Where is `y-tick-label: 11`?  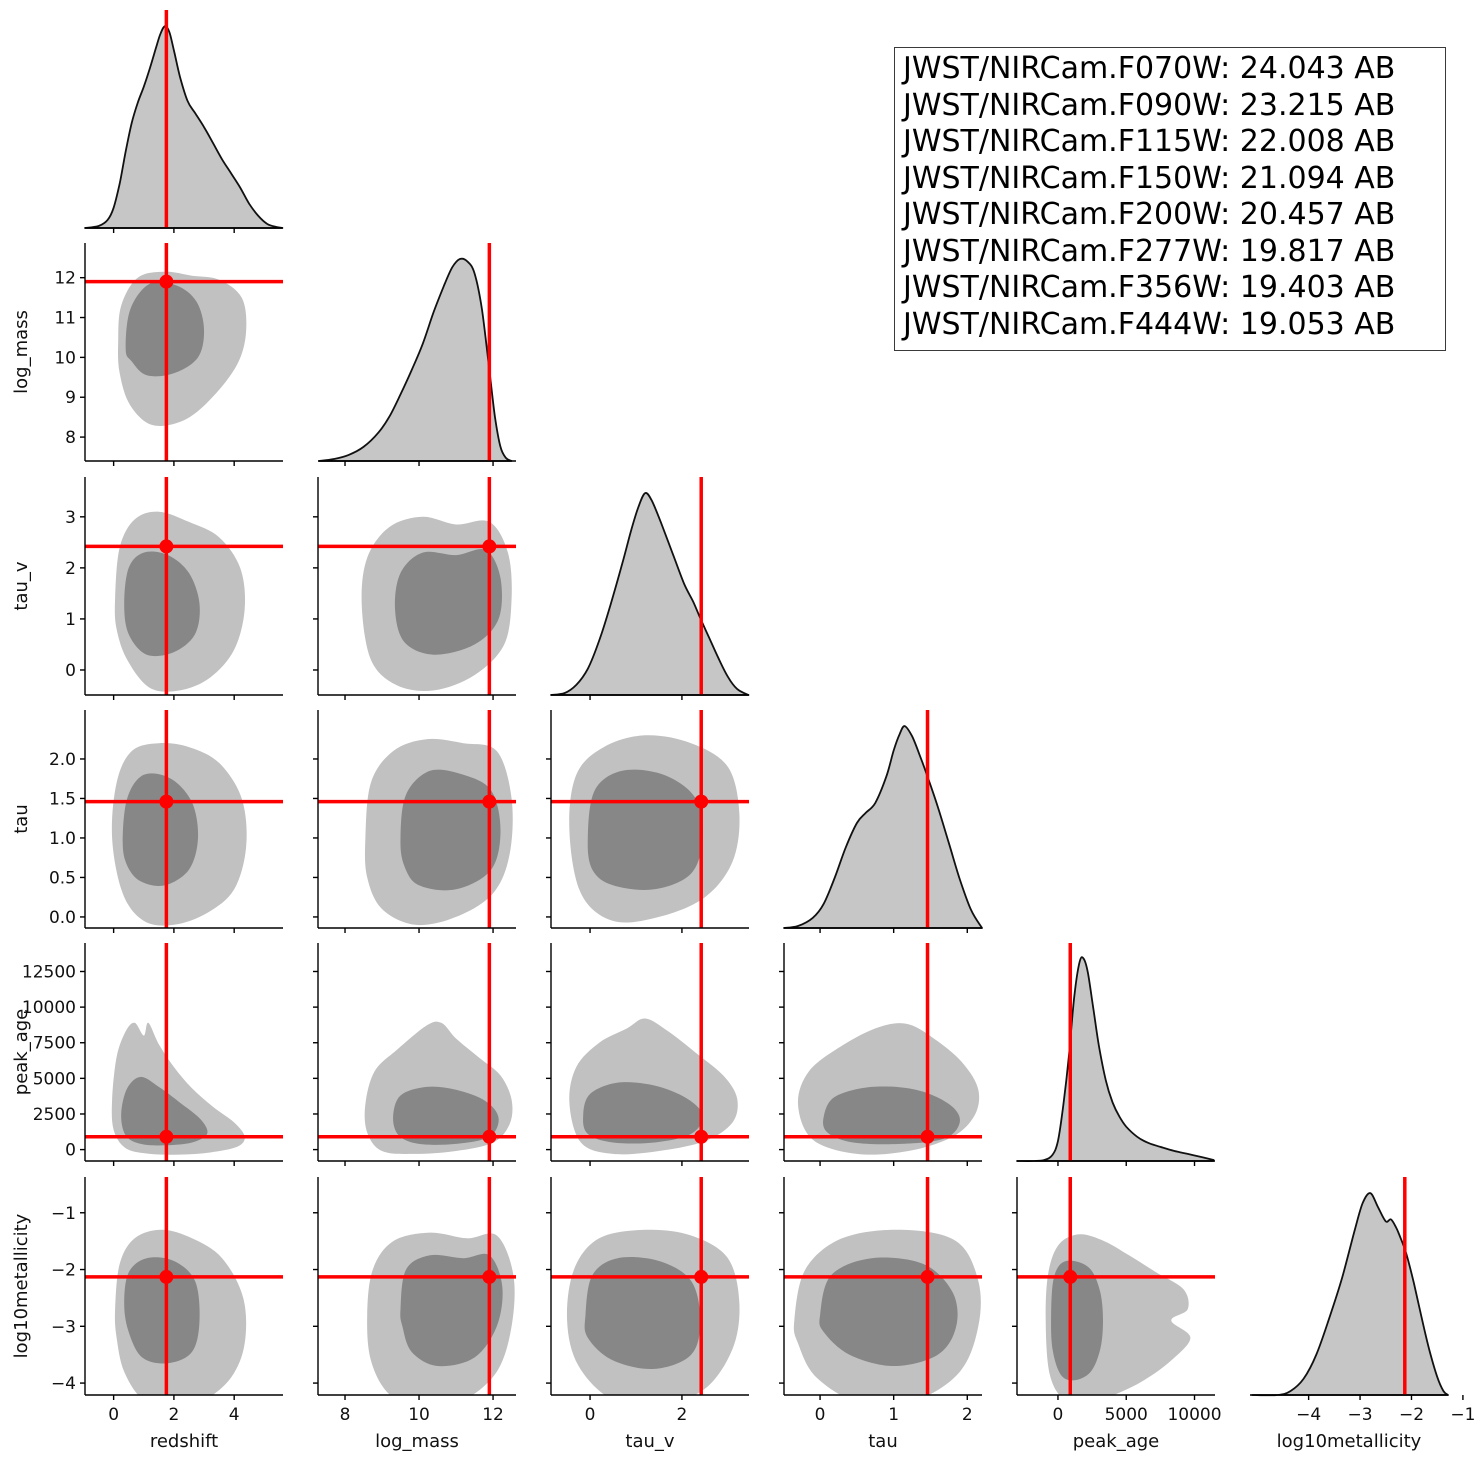 y-tick-label: 11 is located at coordinates (65, 319).